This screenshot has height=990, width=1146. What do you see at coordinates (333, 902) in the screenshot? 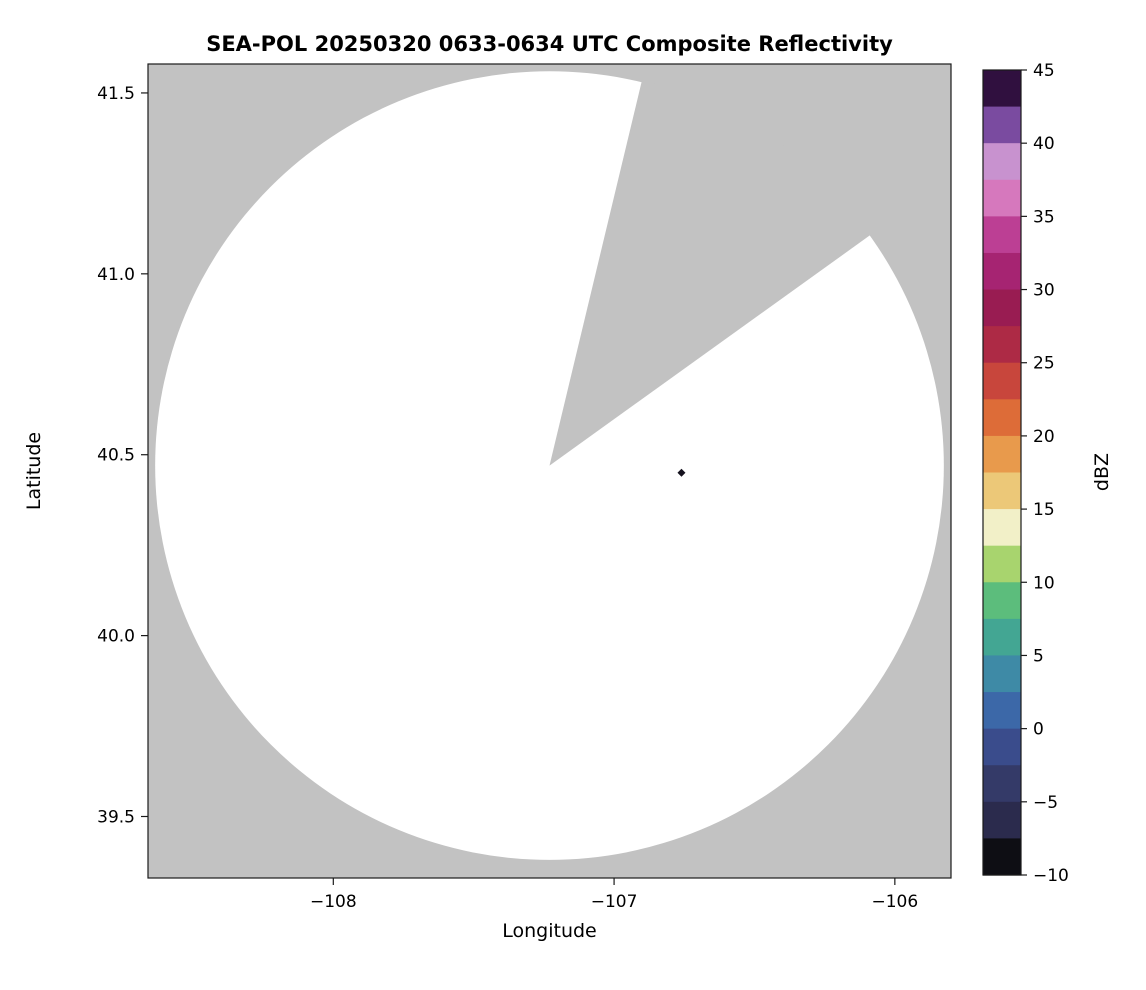
I see `x-tick-label: −108` at bounding box center [333, 902].